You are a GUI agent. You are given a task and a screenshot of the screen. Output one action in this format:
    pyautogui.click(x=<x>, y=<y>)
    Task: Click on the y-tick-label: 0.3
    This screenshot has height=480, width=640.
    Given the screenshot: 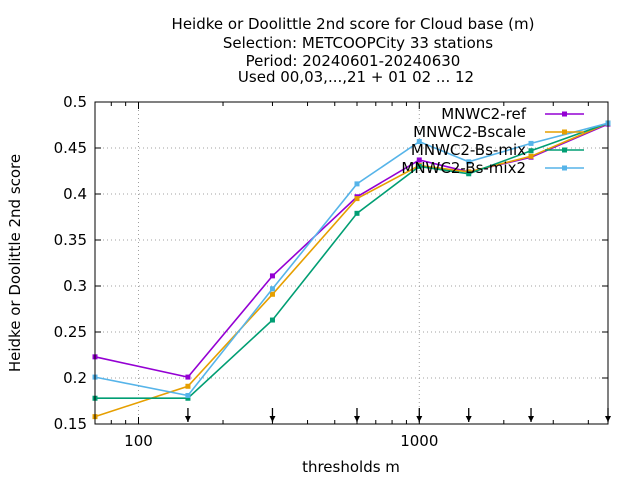 What is the action you would take?
    pyautogui.click(x=75, y=286)
    